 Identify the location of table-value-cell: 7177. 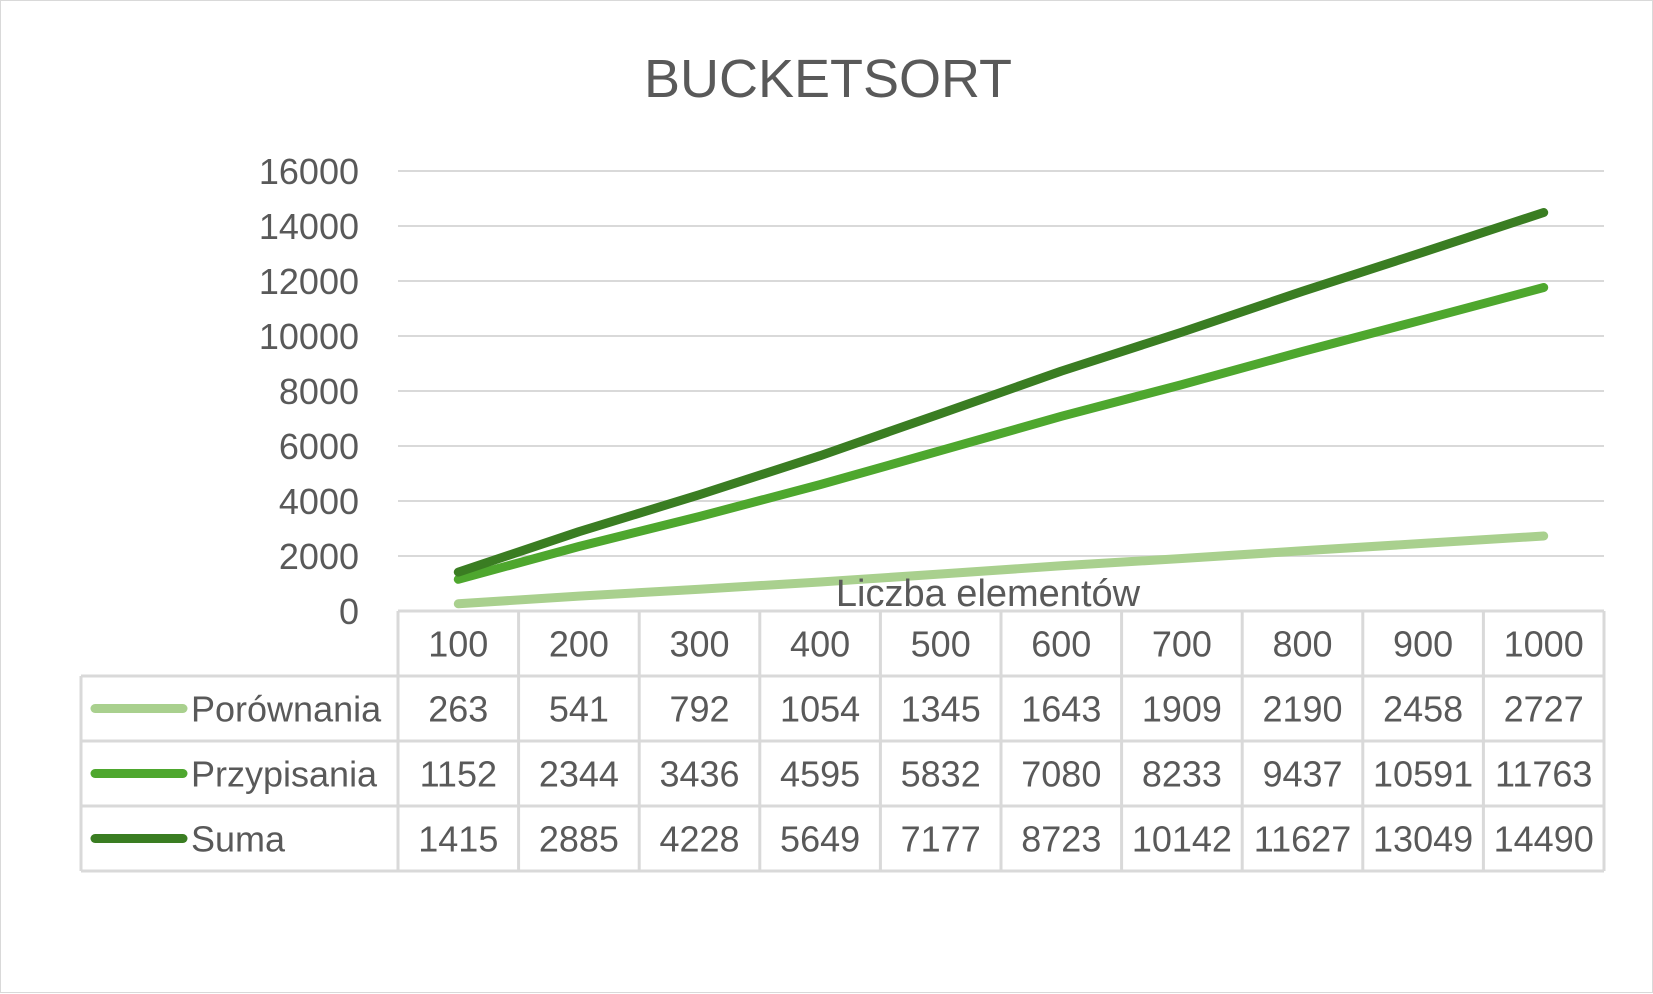
(941, 839).